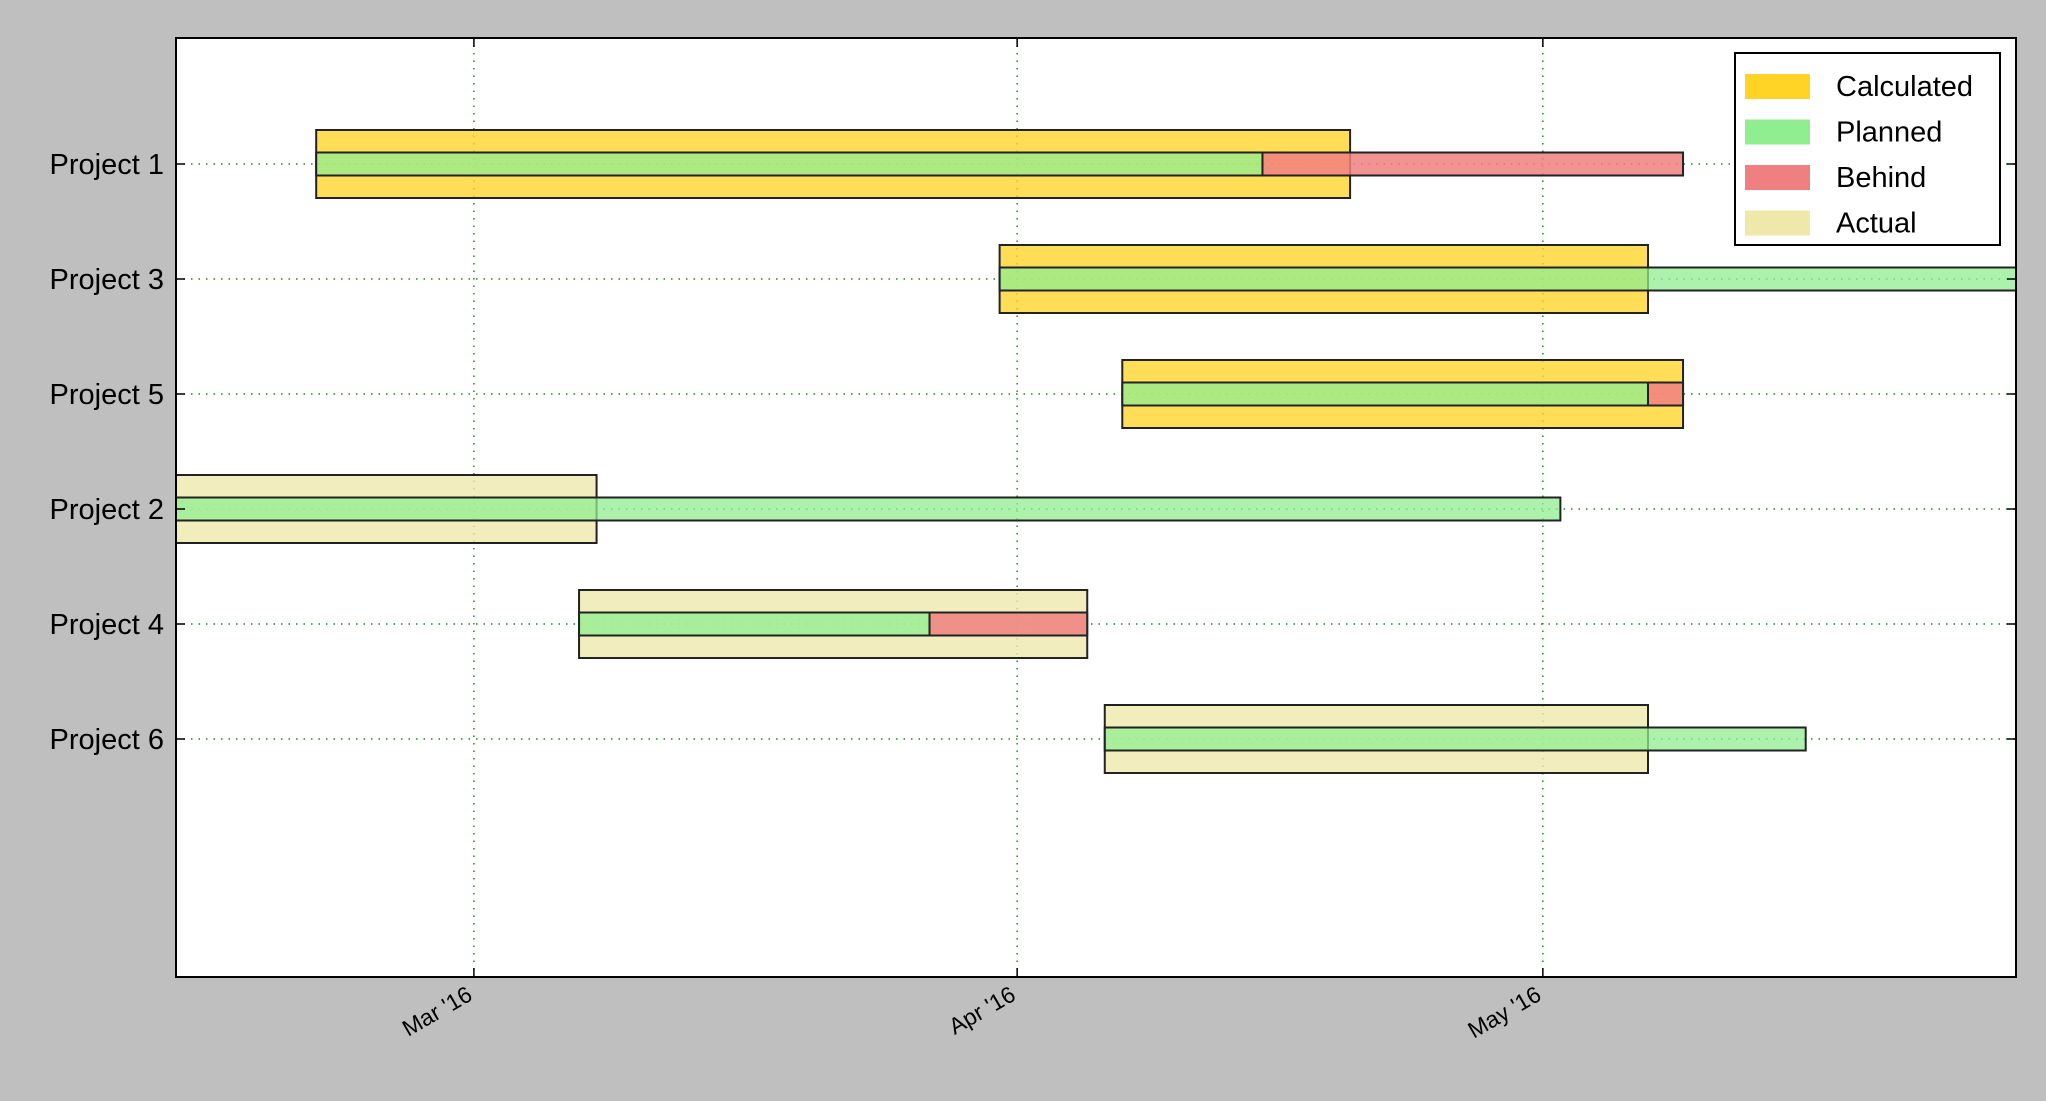 The width and height of the screenshot is (2046, 1101). I want to click on legend-label: Calculated, so click(1904, 87).